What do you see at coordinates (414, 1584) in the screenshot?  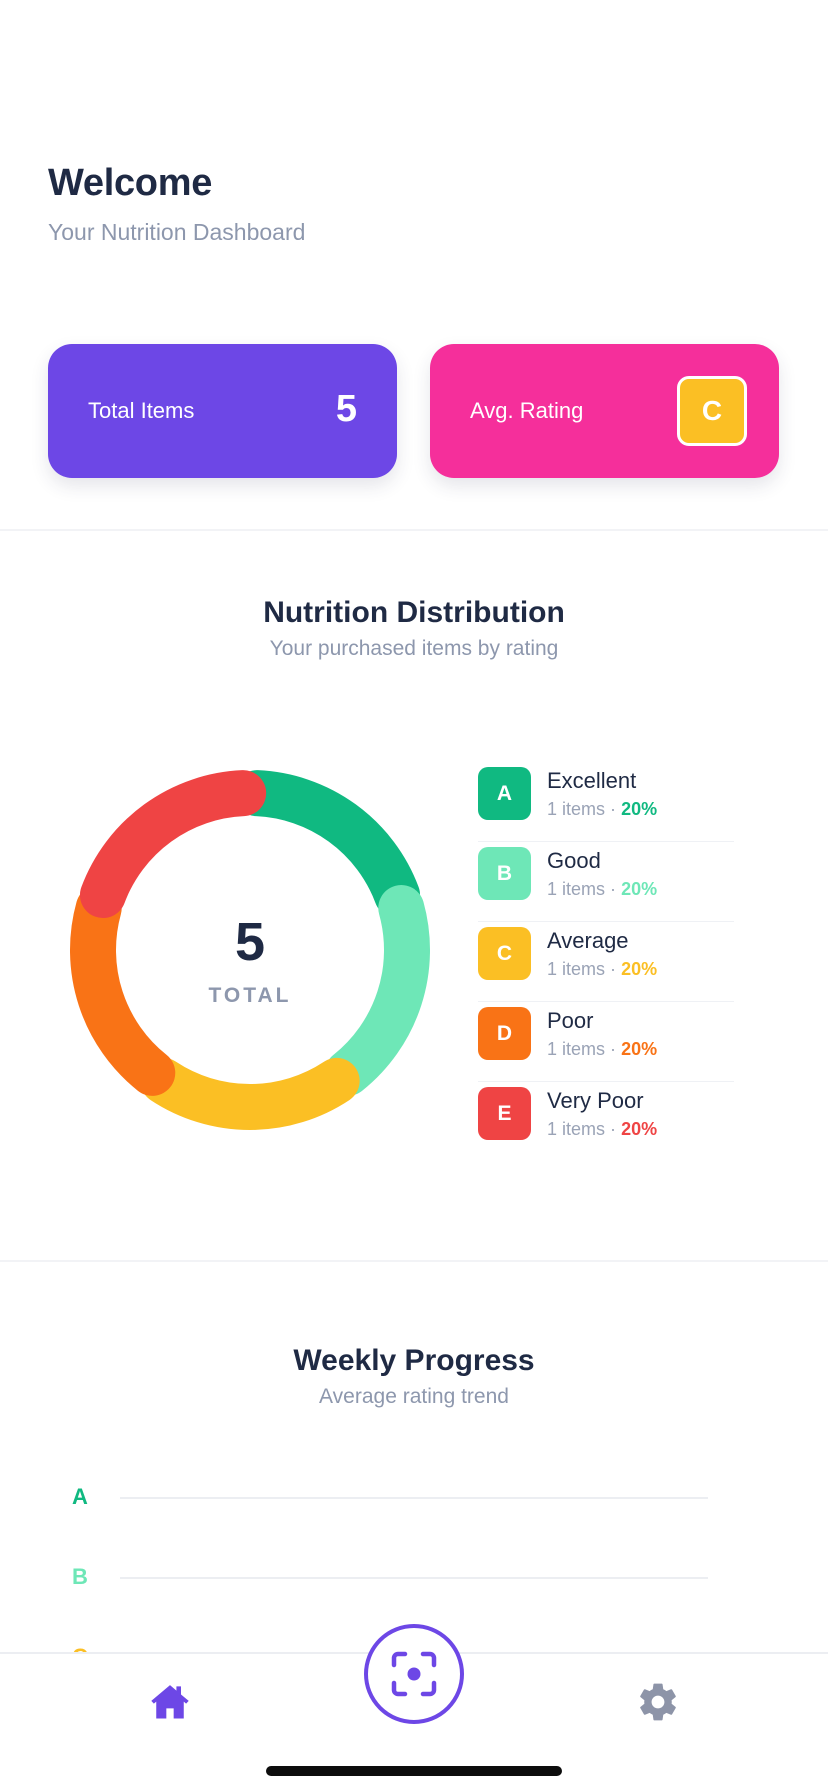 I see `trend-row-b: B` at bounding box center [414, 1584].